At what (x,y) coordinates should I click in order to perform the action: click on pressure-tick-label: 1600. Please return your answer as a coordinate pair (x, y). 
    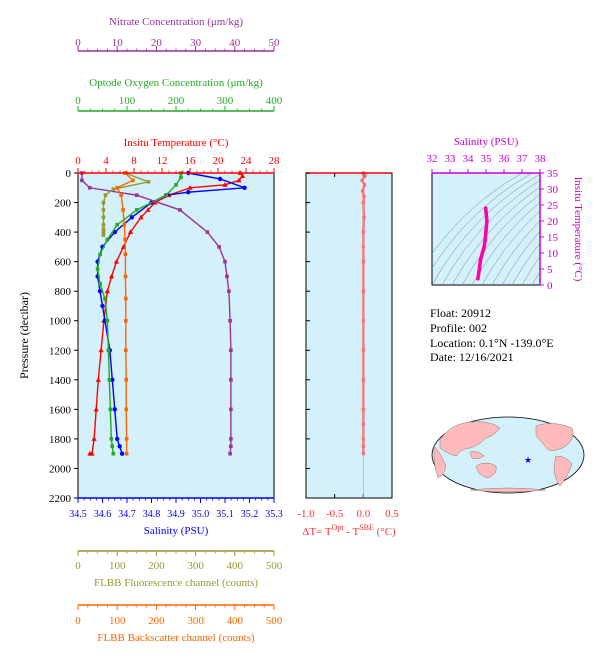
    Looking at the image, I should click on (60, 410).